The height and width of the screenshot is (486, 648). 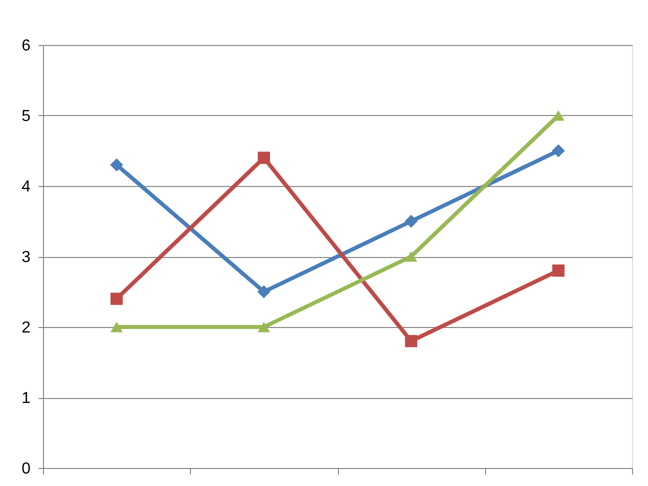 I want to click on y-tick-label: 6, so click(x=26, y=46).